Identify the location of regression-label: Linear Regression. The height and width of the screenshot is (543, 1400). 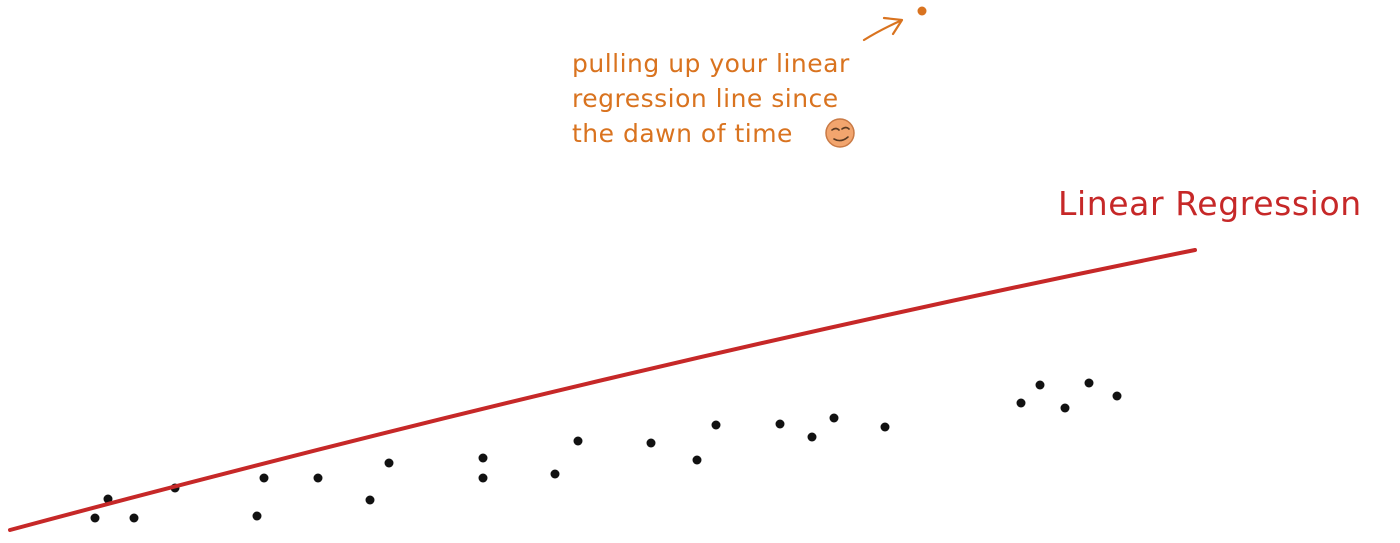
(1210, 203).